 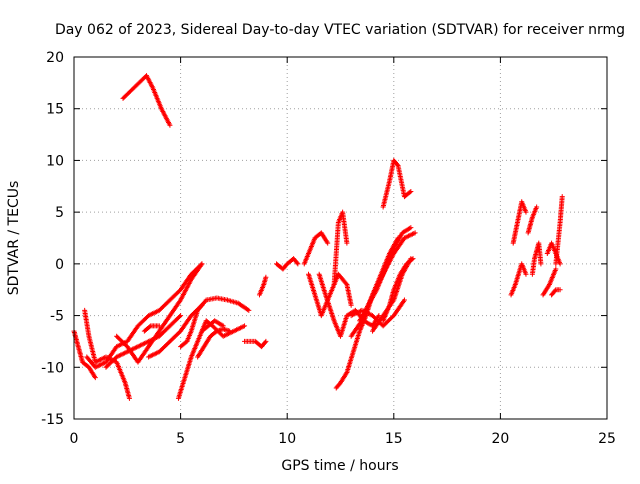 I want to click on x-tick-label: 25, so click(x=607, y=439).